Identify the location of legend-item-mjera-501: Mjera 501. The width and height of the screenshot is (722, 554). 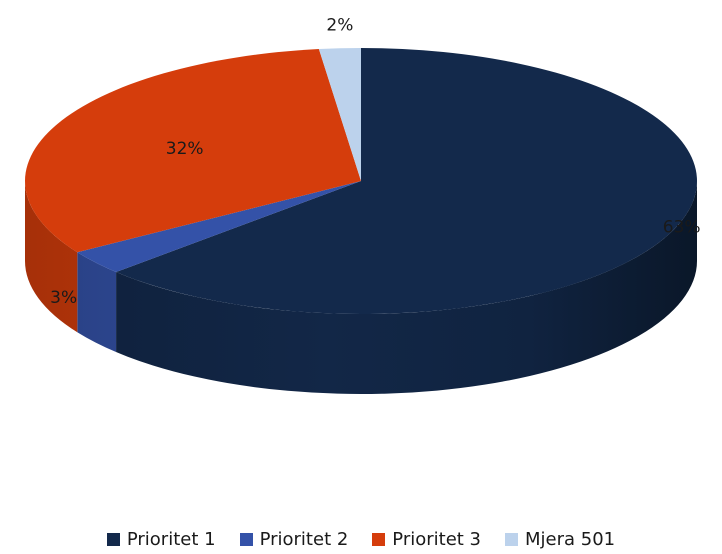
(560, 539).